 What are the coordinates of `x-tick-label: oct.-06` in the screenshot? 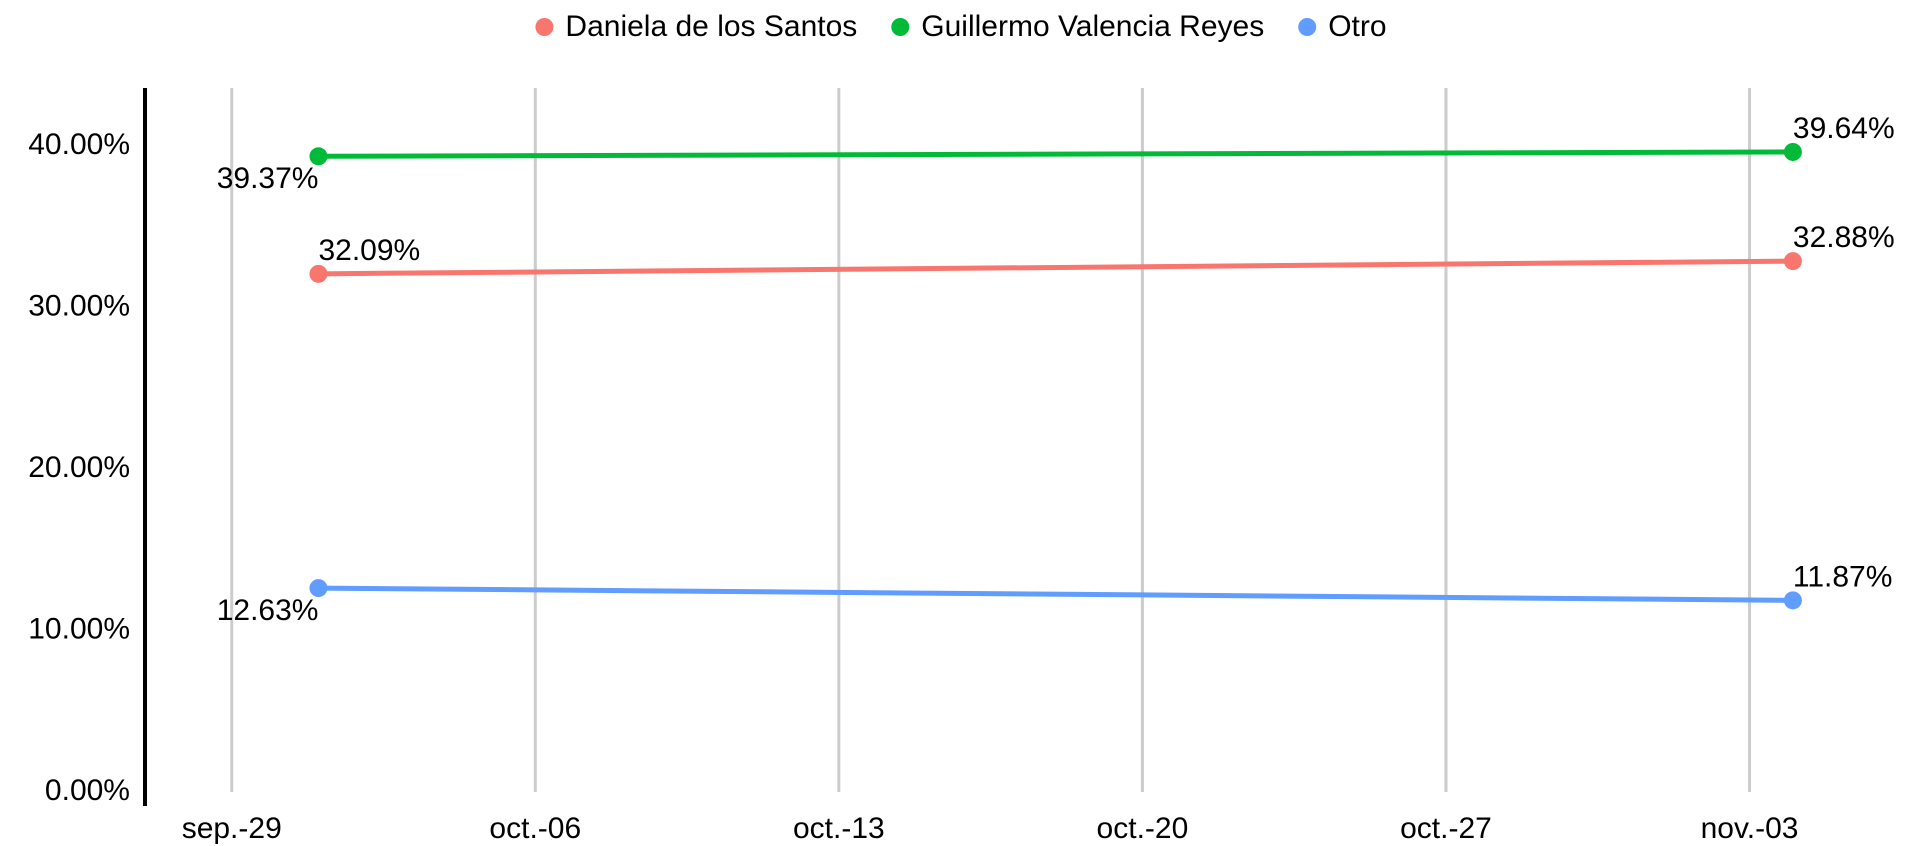 It's located at (535, 828).